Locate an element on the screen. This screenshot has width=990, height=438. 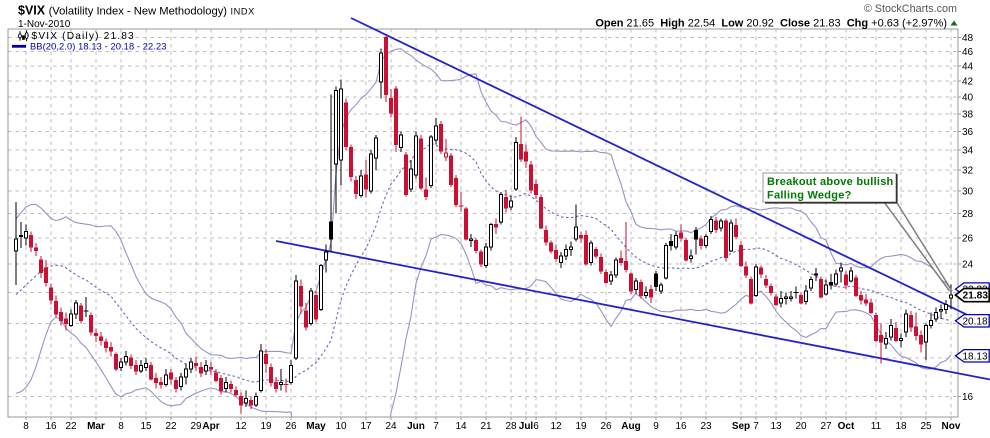
svg-text: Jul is located at coordinates (526, 426).